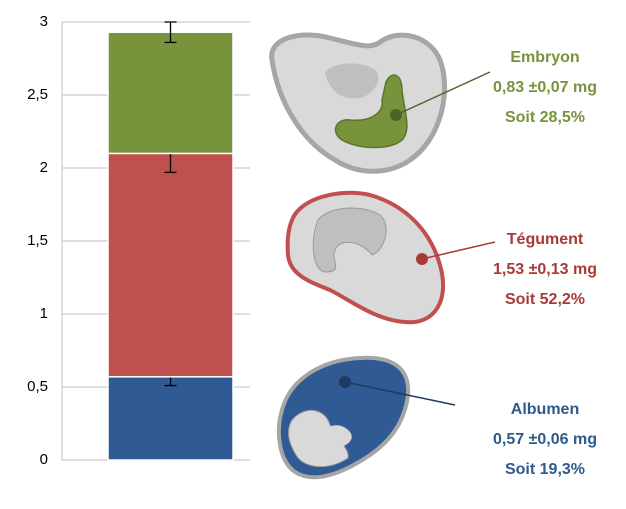 The width and height of the screenshot is (626, 509). Describe the element at coordinates (170, 32) in the screenshot. I see `error-bar` at that location.